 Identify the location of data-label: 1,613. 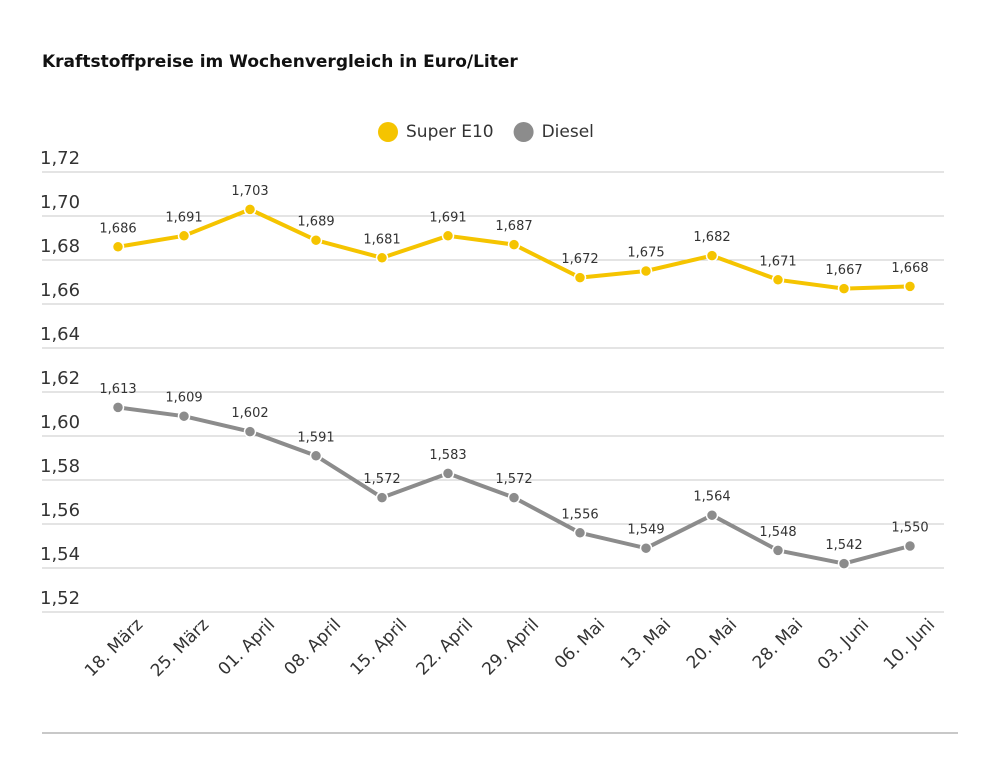
(117, 389).